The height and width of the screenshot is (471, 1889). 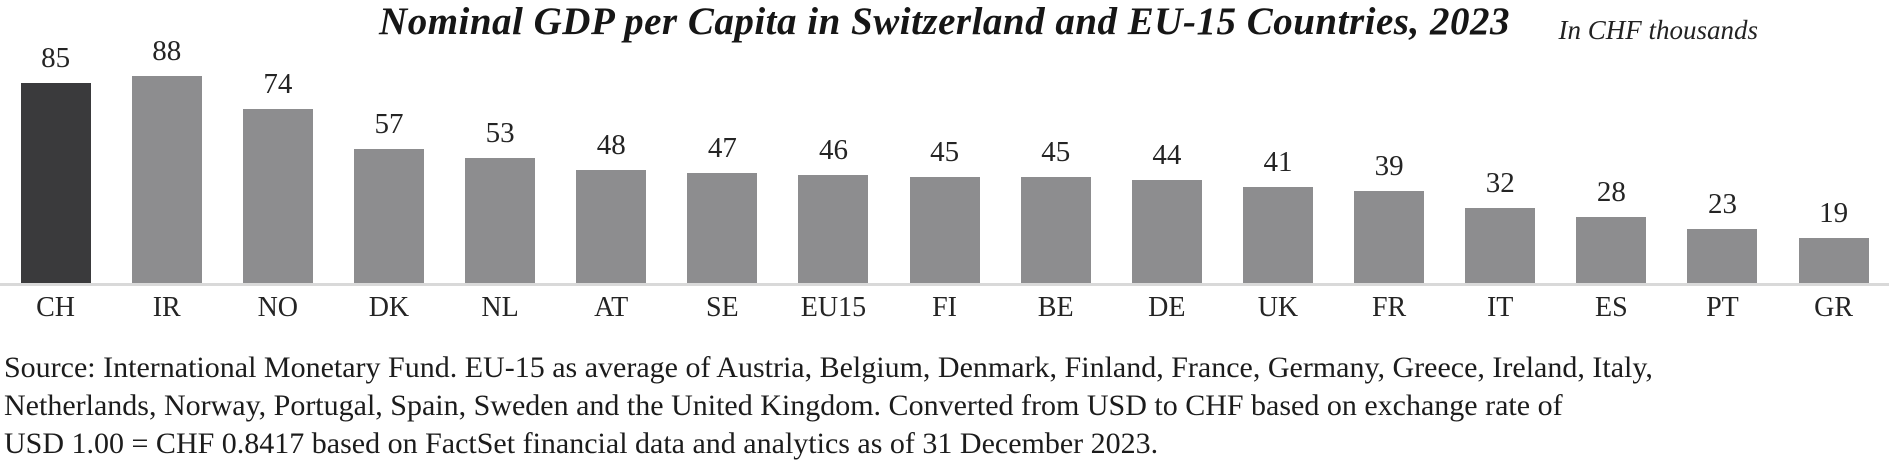 I want to click on bar-value-label: 57, so click(x=389, y=124).